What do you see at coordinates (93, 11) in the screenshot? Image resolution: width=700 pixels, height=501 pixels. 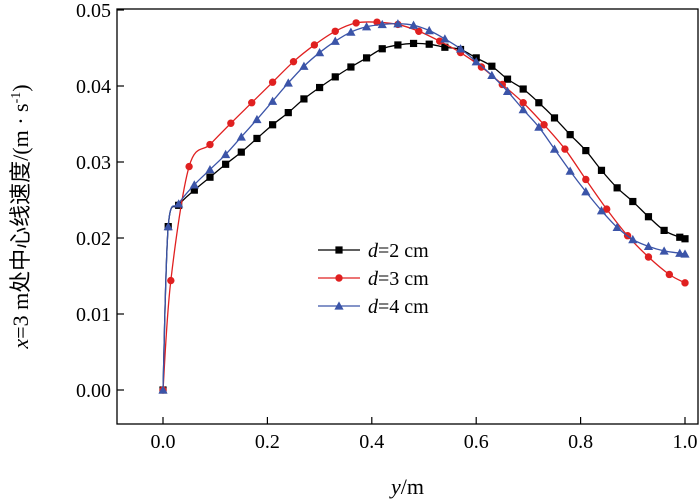 I see `y-tick-label: 0.05` at bounding box center [93, 11].